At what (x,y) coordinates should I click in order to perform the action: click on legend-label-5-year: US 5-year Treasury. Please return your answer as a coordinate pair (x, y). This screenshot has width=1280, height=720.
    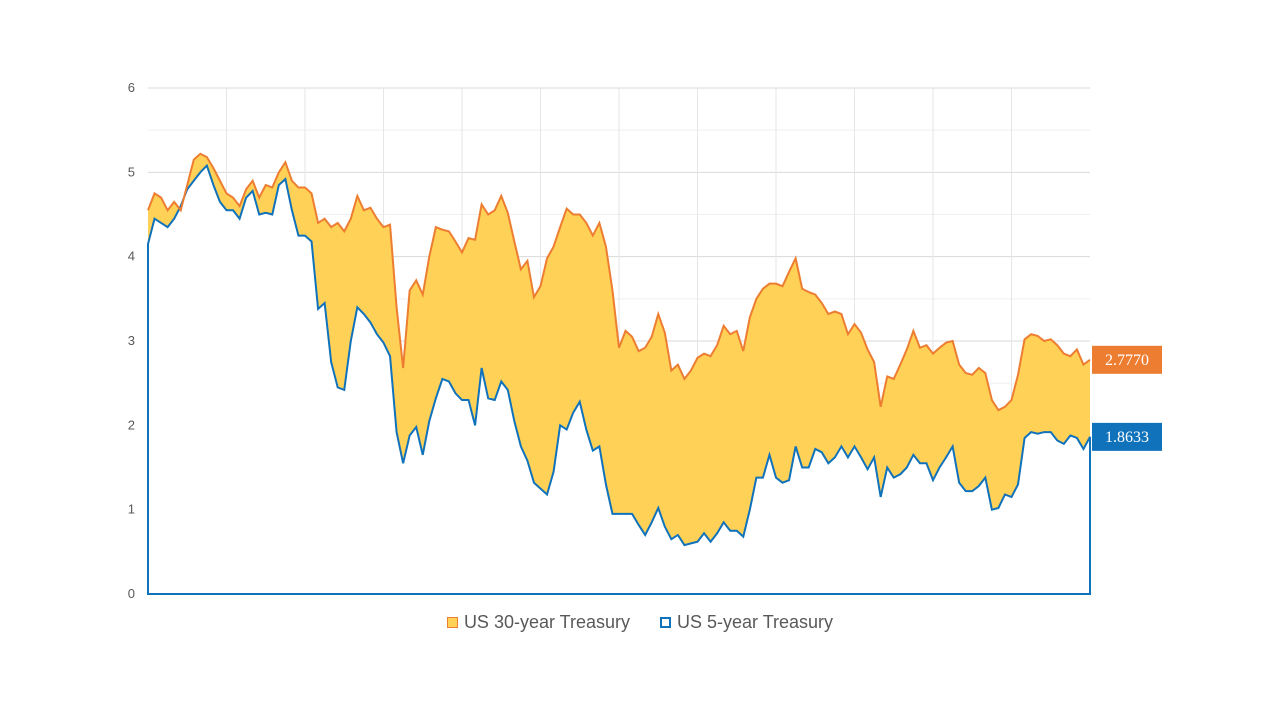
    Looking at the image, I should click on (755, 622).